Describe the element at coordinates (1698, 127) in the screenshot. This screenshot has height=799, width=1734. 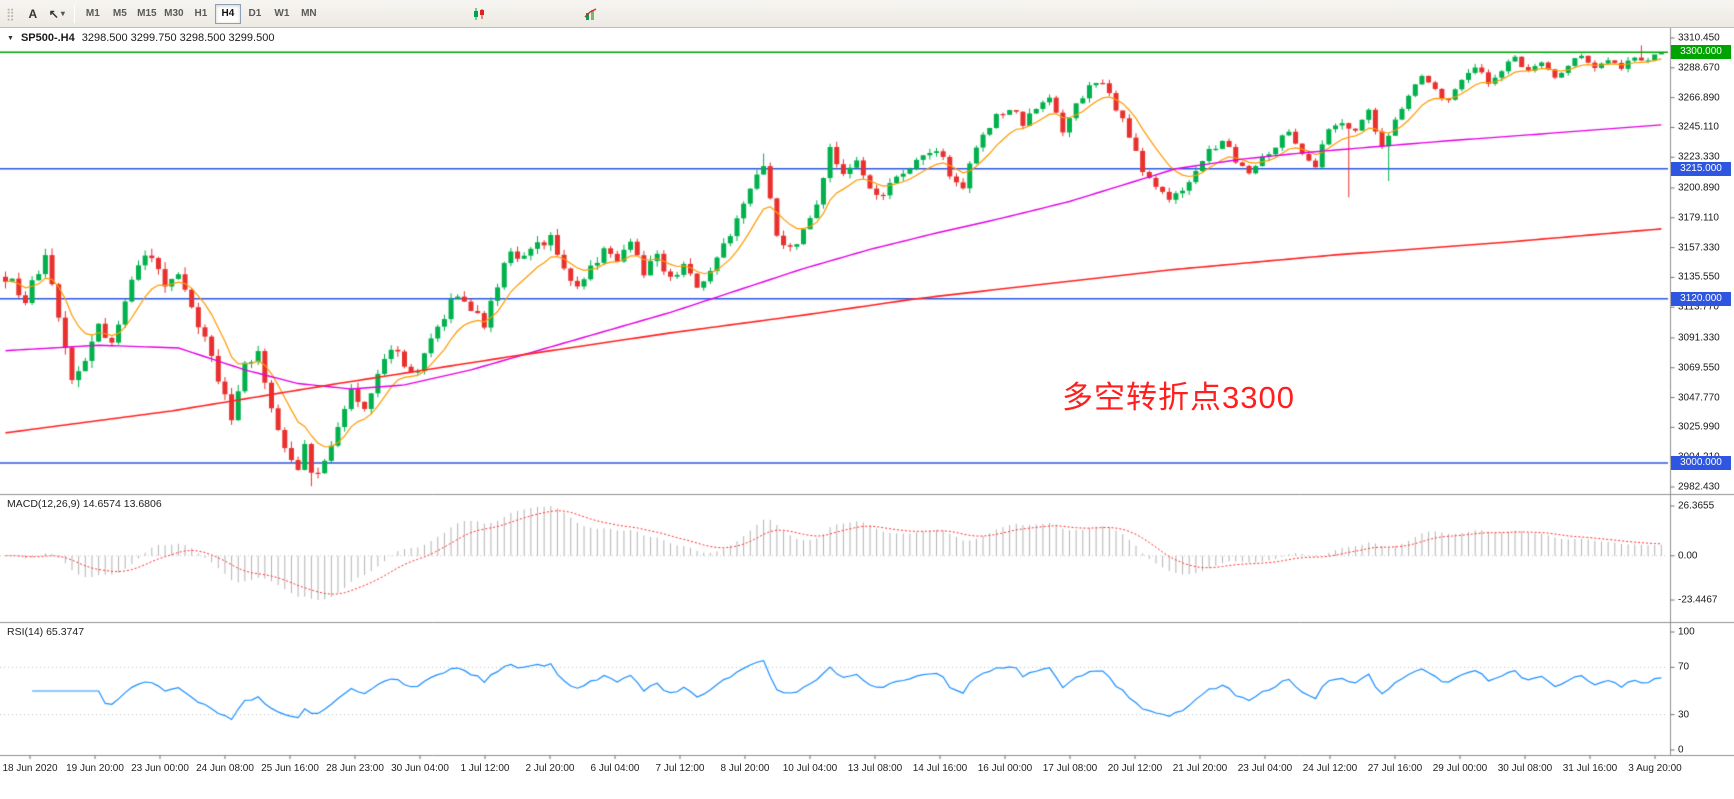
I see `price-scale-label: 3245.110` at that location.